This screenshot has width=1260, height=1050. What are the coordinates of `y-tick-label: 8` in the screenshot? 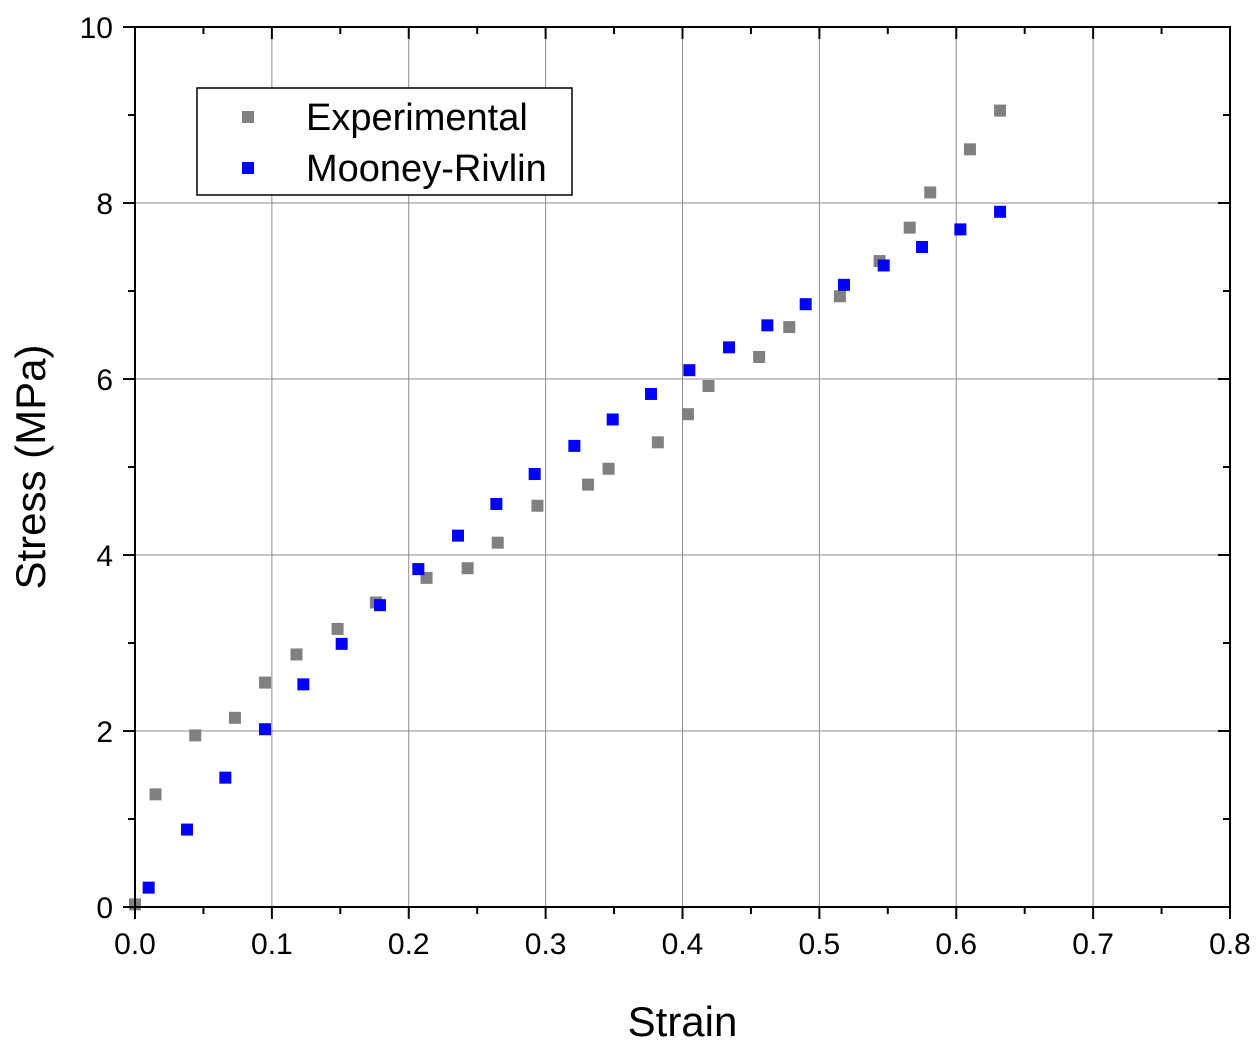 It's located at (104, 204).